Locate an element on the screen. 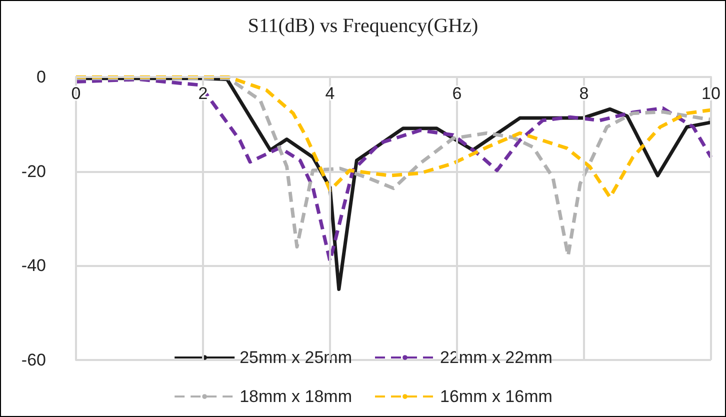 The width and height of the screenshot is (726, 417). x-tick-label: 10 is located at coordinates (711, 93).